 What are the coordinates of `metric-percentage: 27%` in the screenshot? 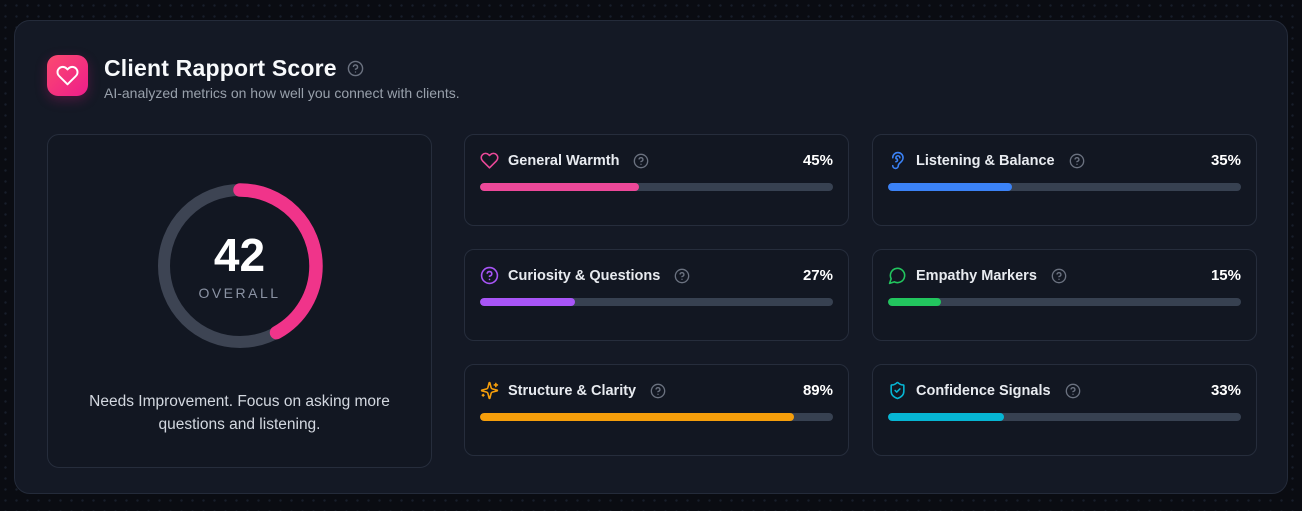 It's located at (817, 275).